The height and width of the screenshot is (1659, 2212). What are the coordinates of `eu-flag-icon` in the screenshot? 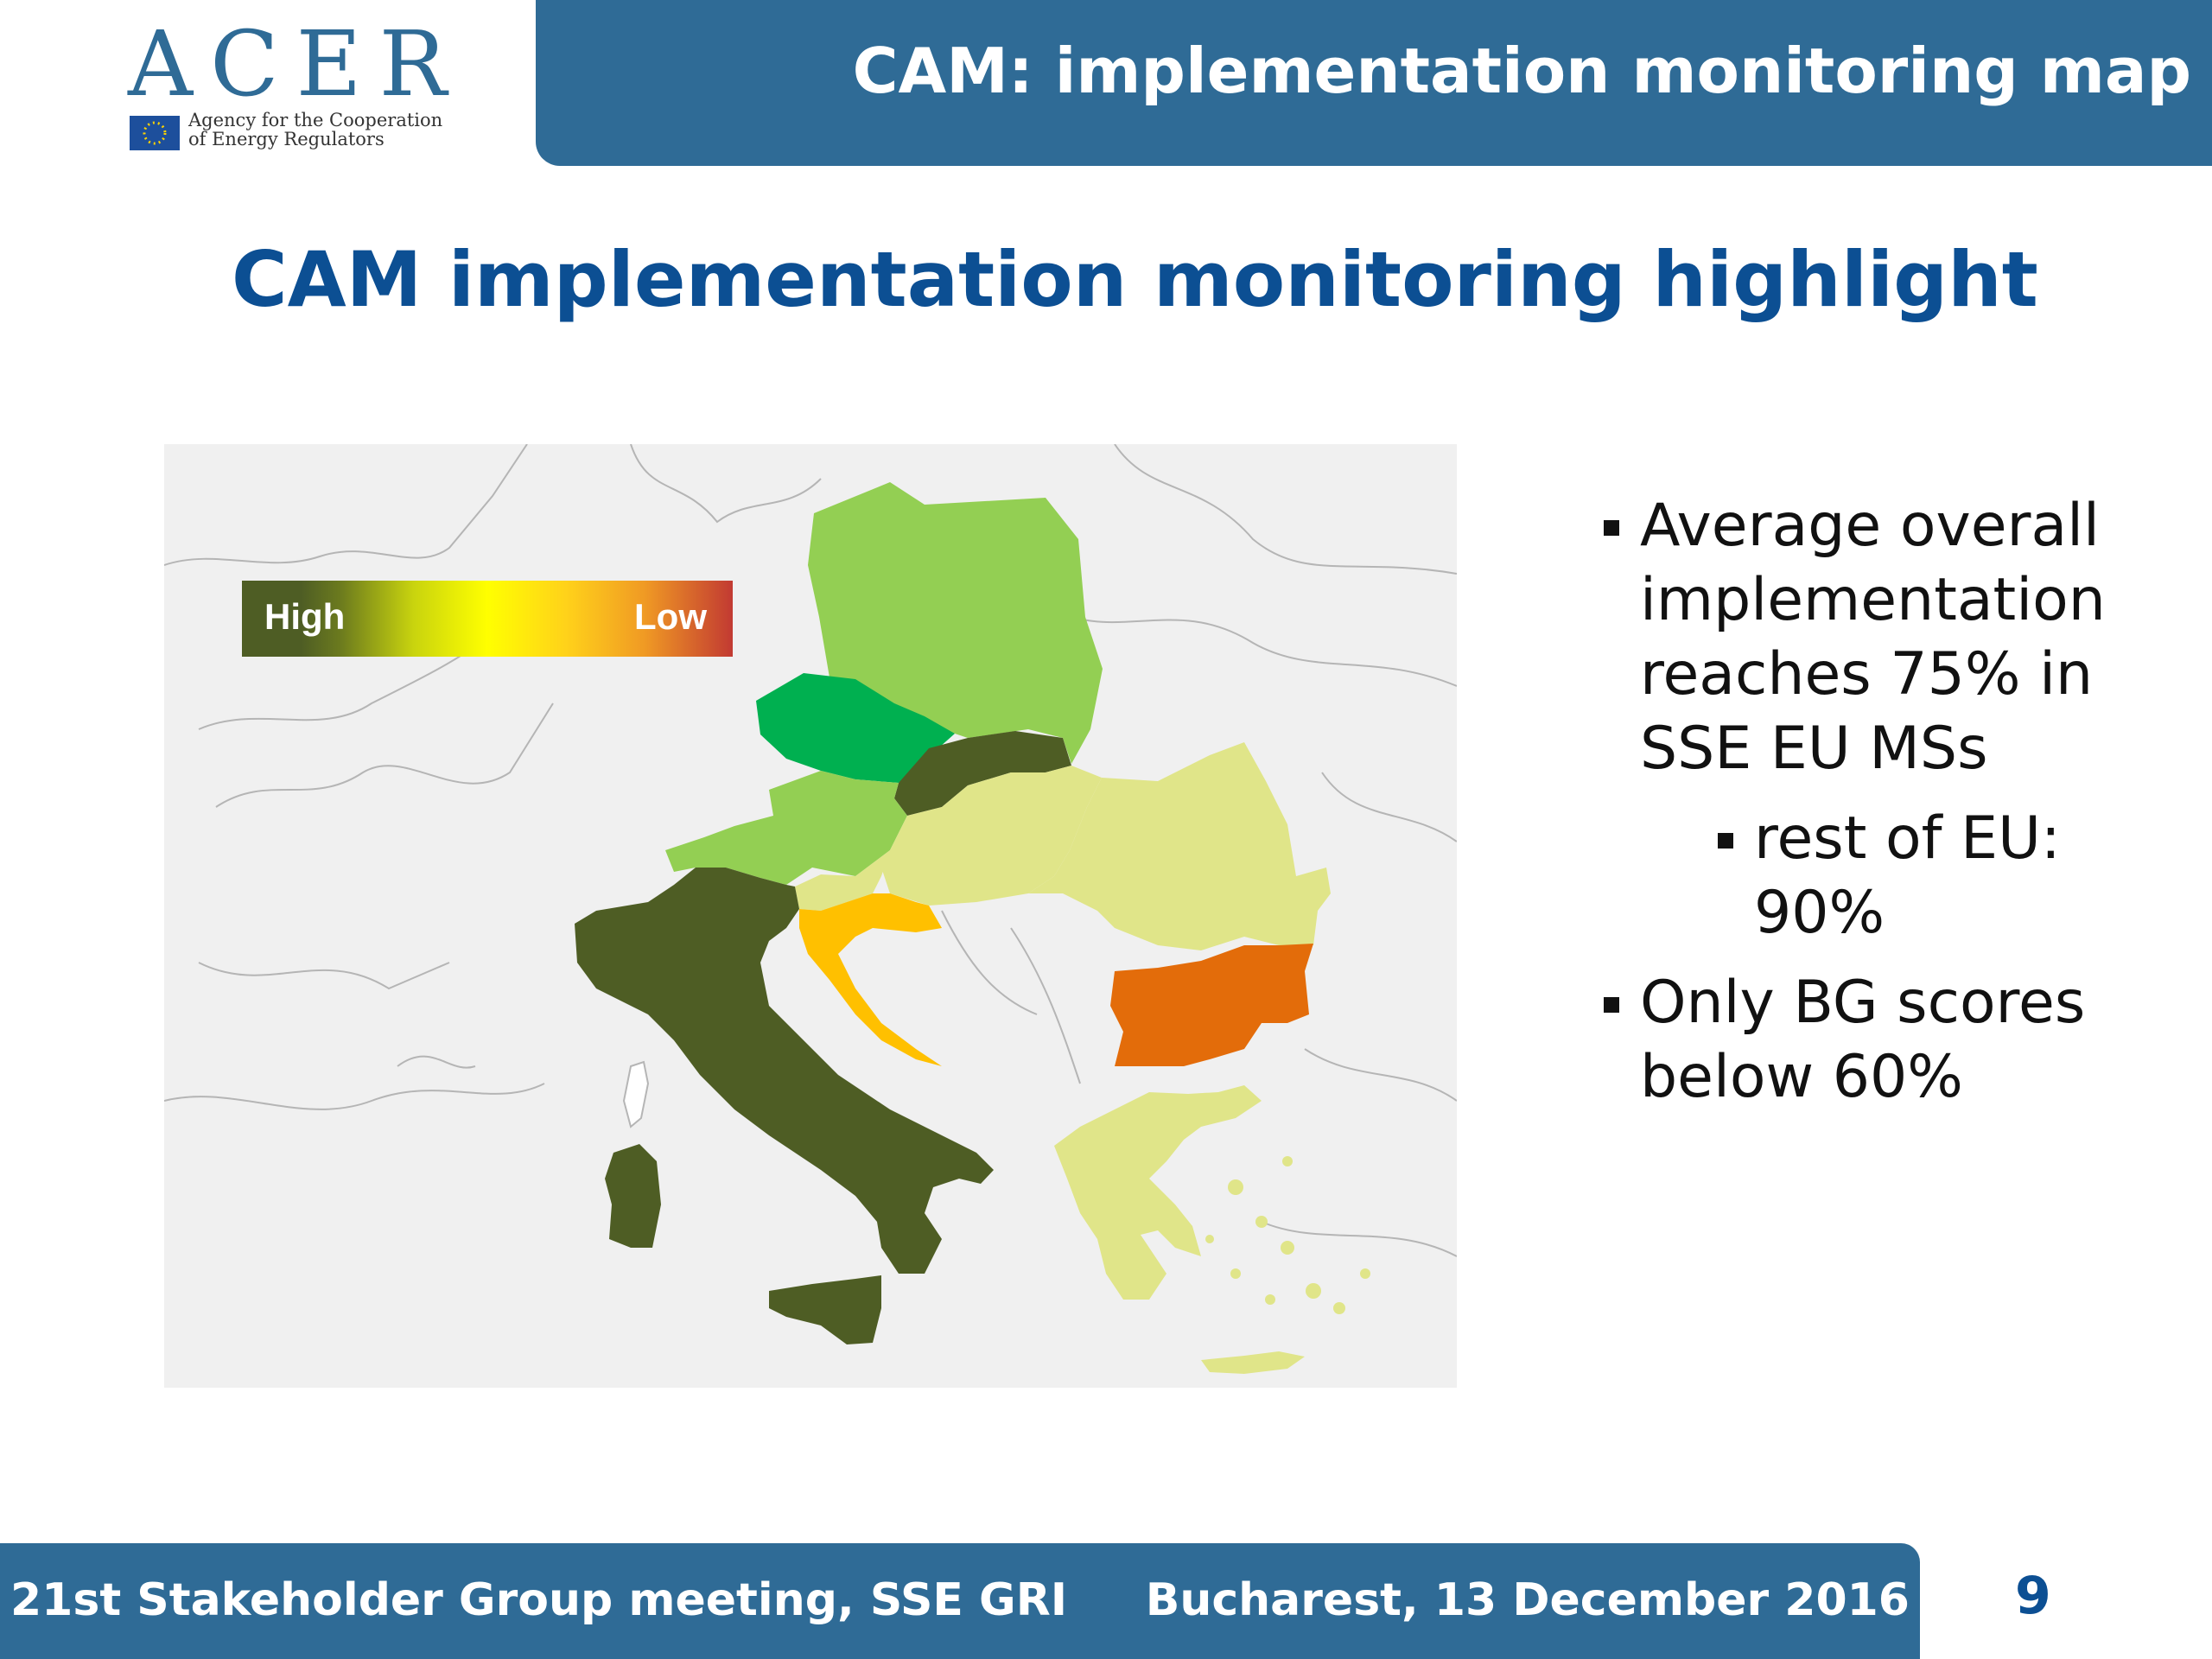 It's located at (155, 133).